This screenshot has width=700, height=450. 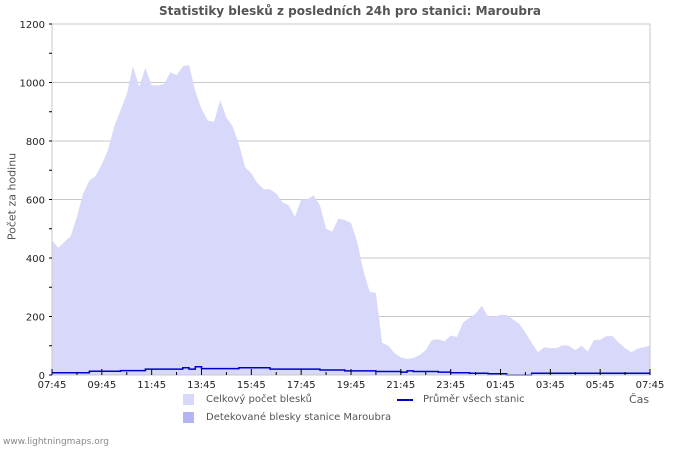 I want to click on y-tick-label: 0, so click(x=42, y=376).